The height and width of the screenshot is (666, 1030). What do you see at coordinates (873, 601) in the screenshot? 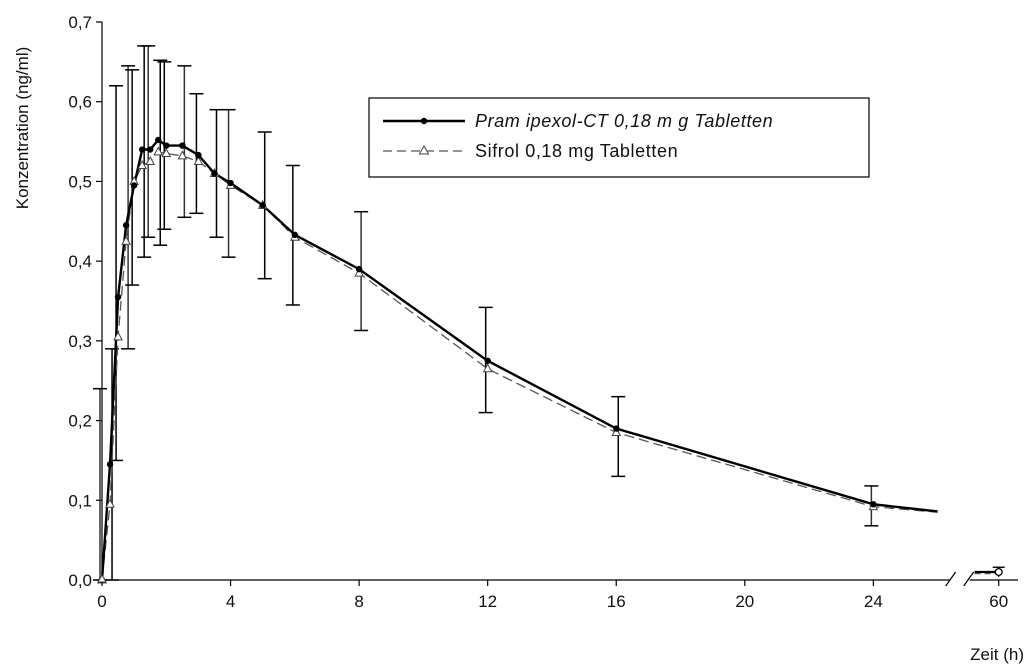
I see `x-tick-label: 24` at bounding box center [873, 601].